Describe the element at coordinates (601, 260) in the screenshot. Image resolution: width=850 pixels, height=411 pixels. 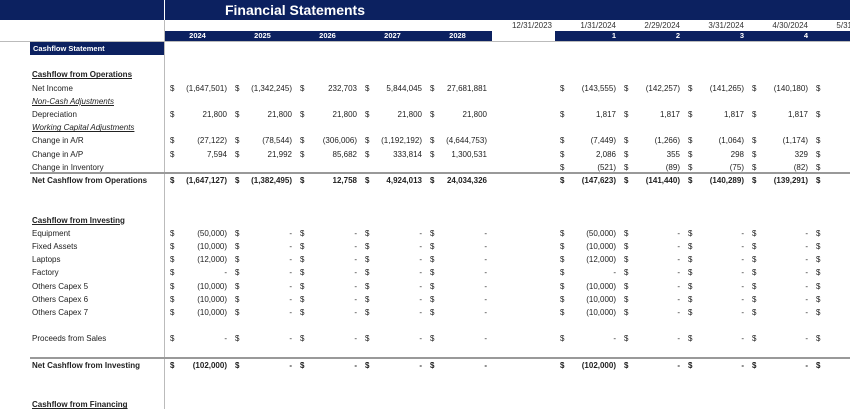
I see `cell-value: (12,000)` at that location.